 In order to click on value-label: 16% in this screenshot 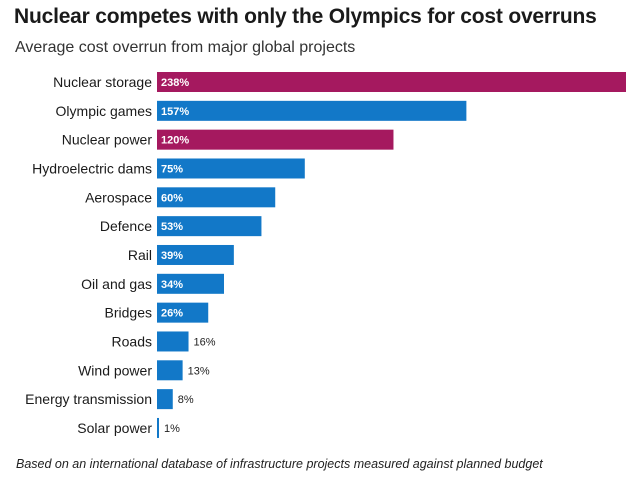, I will do `click(205, 342)`.